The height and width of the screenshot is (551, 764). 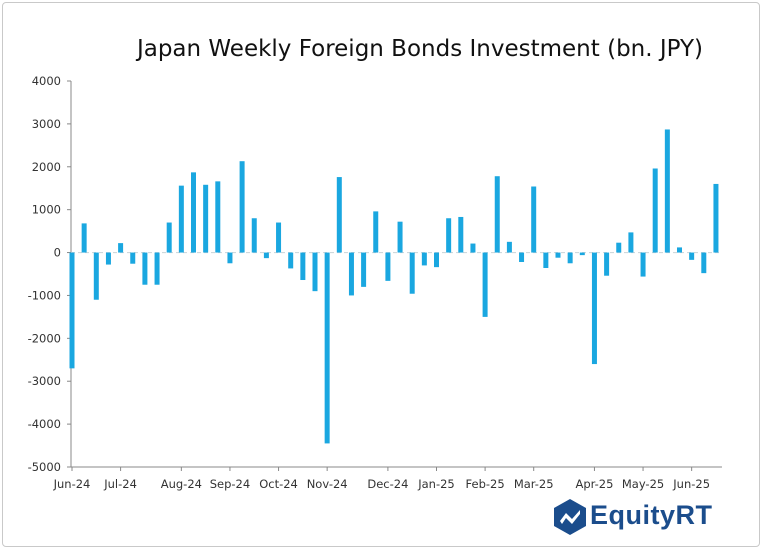 What do you see at coordinates (57, 253) in the screenshot?
I see `y-tick-label: 0` at bounding box center [57, 253].